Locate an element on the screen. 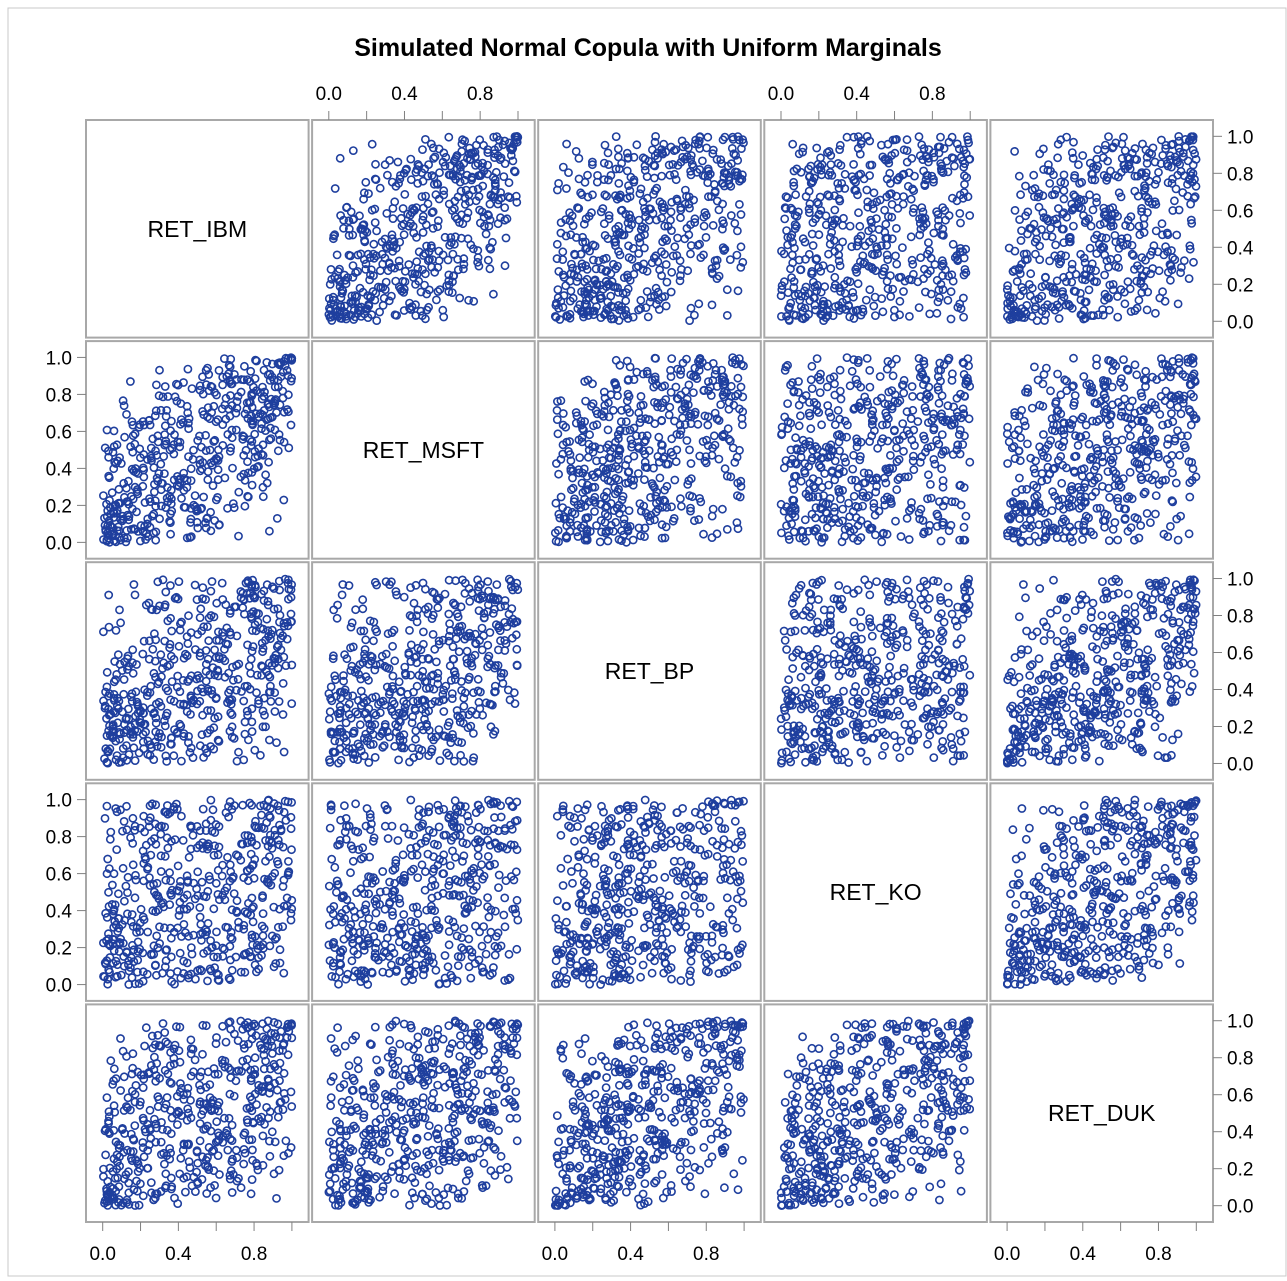  x-tick-label-RET_KO-0.4: 0.4 is located at coordinates (856, 94).